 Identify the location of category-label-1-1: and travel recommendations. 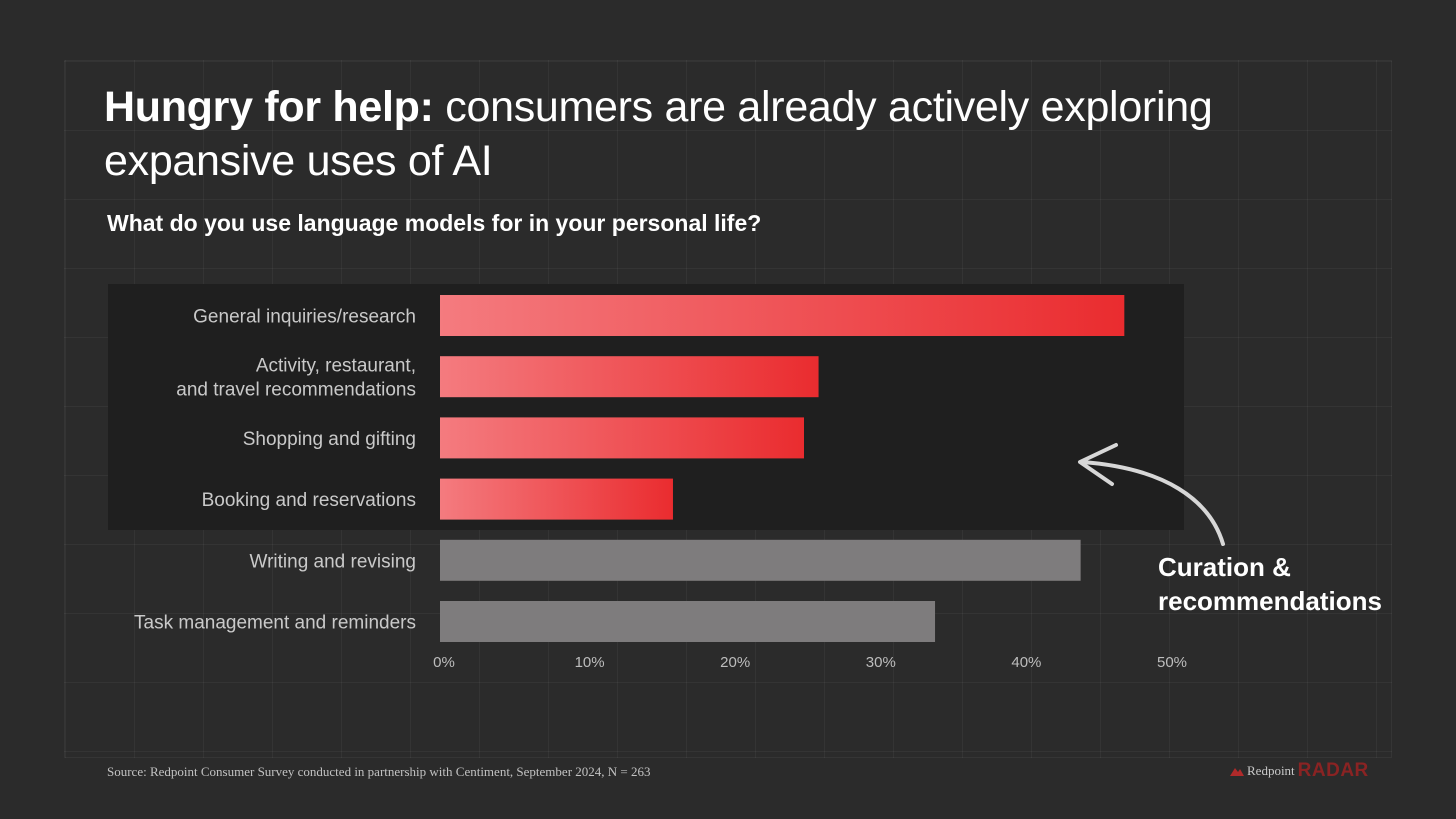
(296, 390).